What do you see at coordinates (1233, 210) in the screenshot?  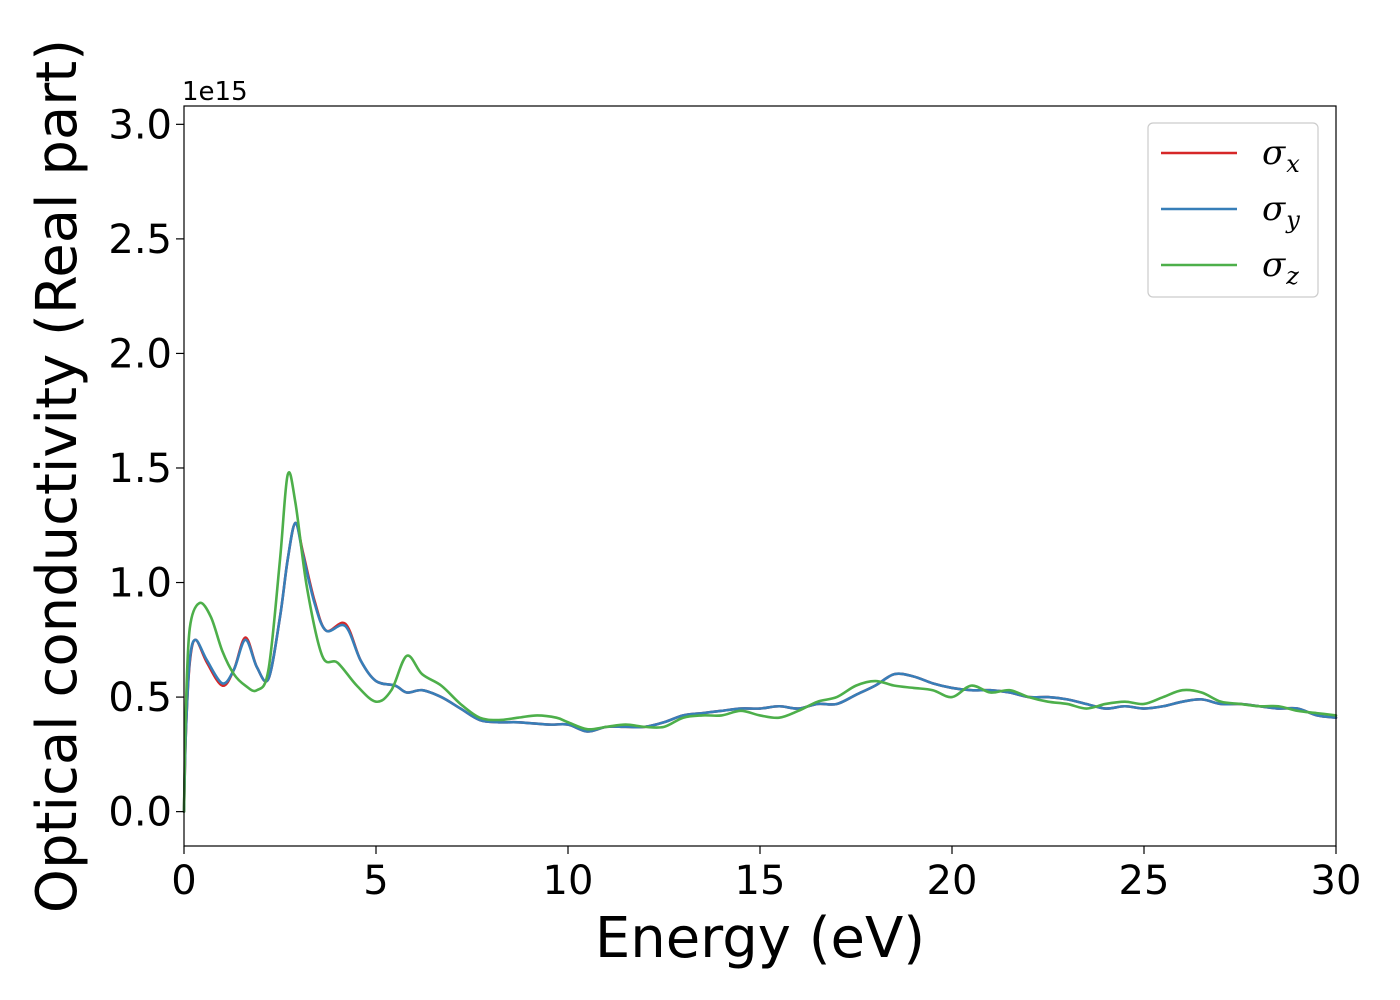 I see `legend: σx σy σz` at bounding box center [1233, 210].